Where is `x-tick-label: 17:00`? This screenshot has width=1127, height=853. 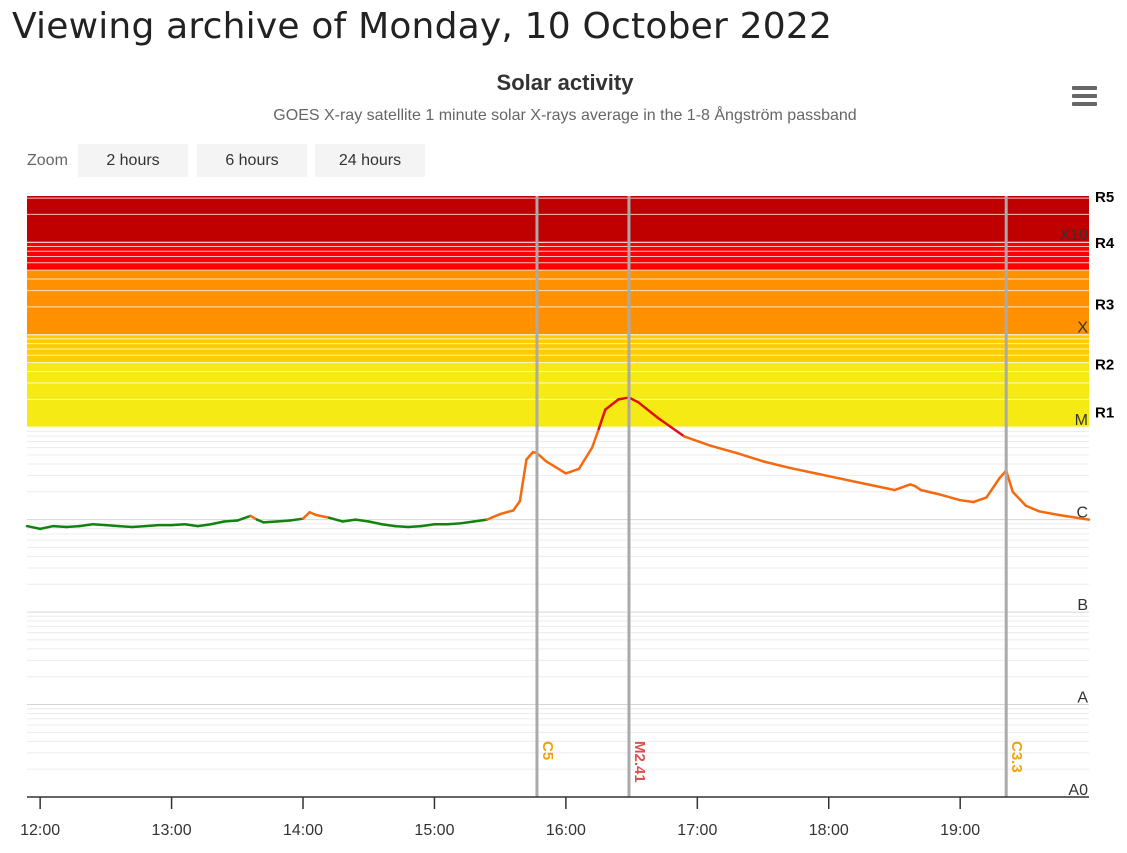
x-tick-label: 17:00 is located at coordinates (697, 830).